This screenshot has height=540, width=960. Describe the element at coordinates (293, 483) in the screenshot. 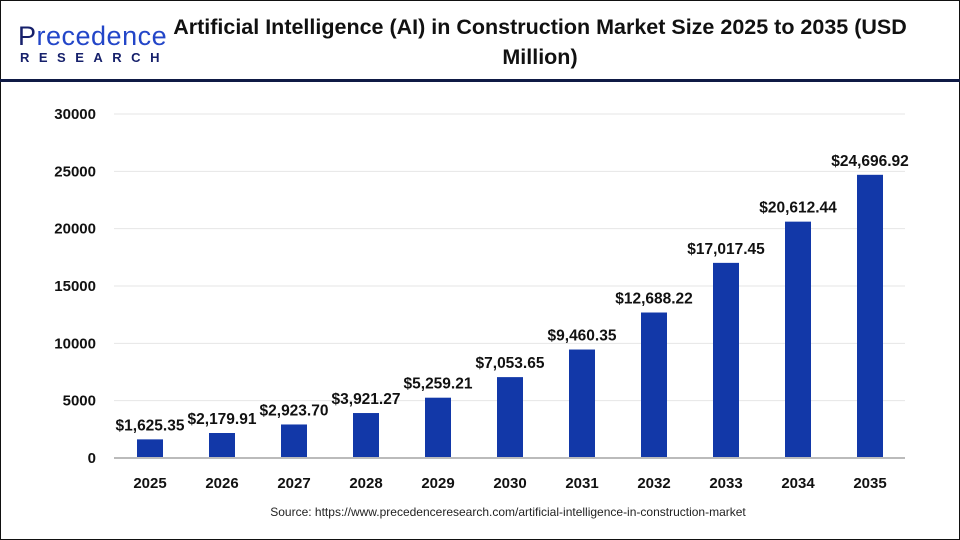

I see `x-tick-label: 2027` at that location.